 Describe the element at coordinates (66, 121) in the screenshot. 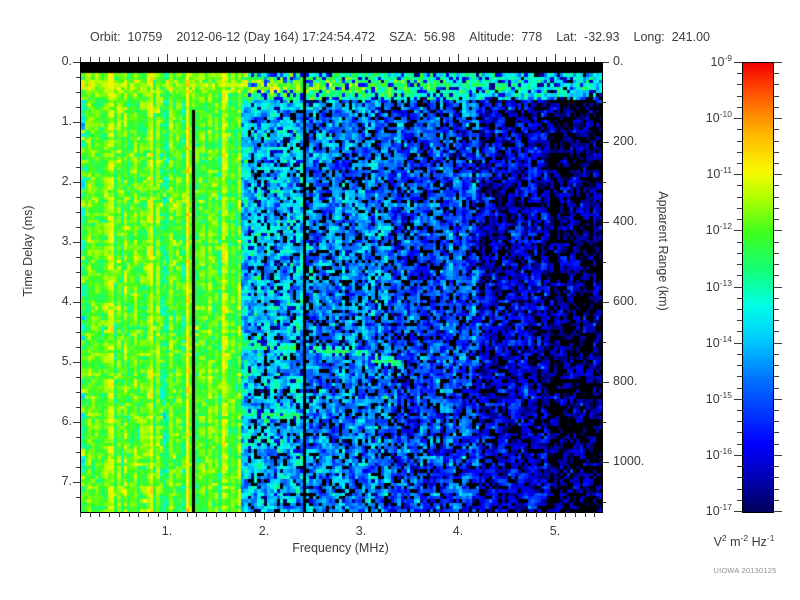

I see `y-axis-left-tick-label: 1.` at that location.